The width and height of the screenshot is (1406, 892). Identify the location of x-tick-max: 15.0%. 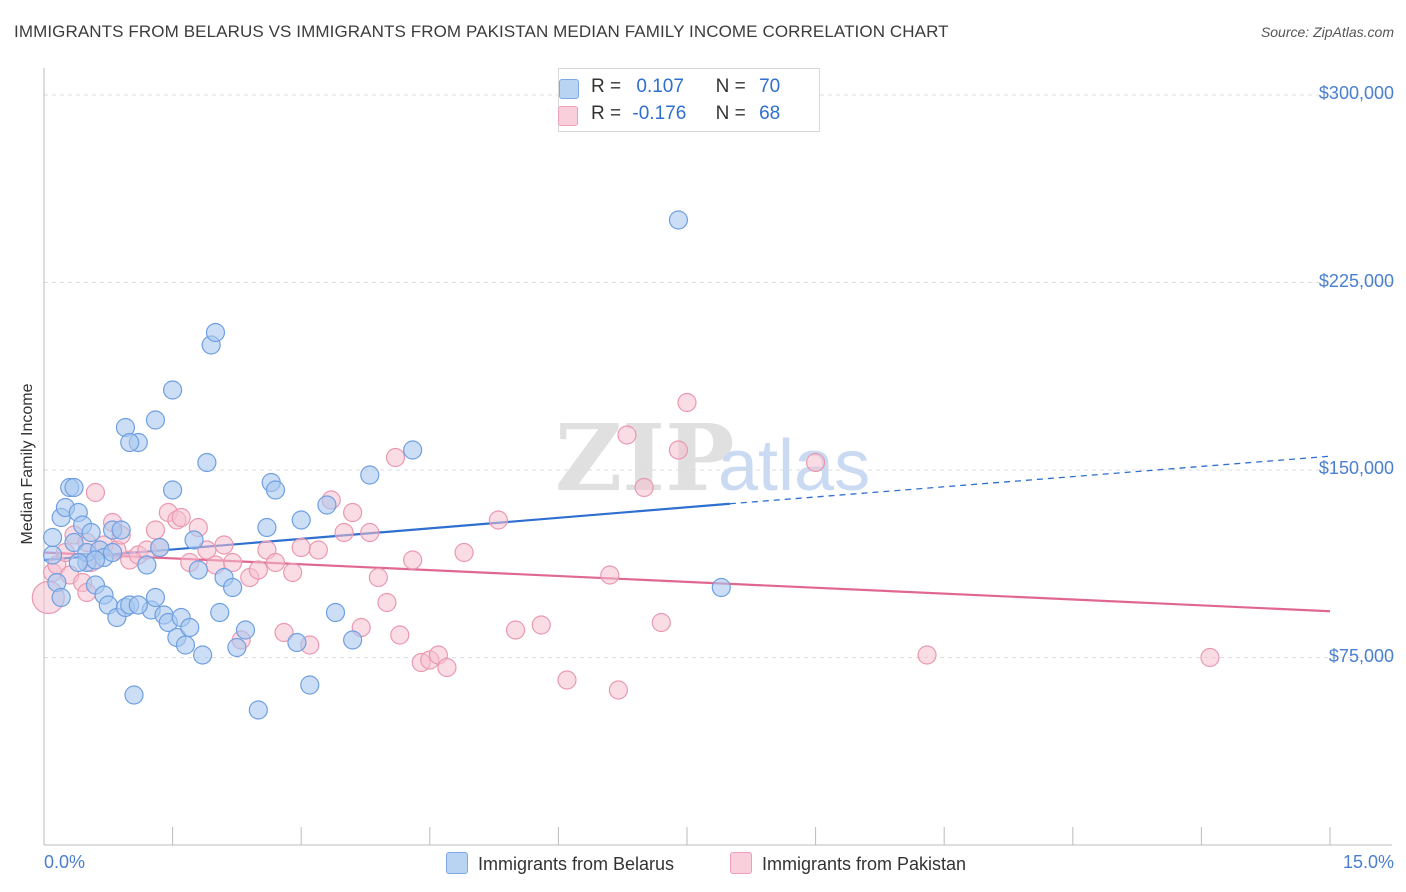
(1368, 862).